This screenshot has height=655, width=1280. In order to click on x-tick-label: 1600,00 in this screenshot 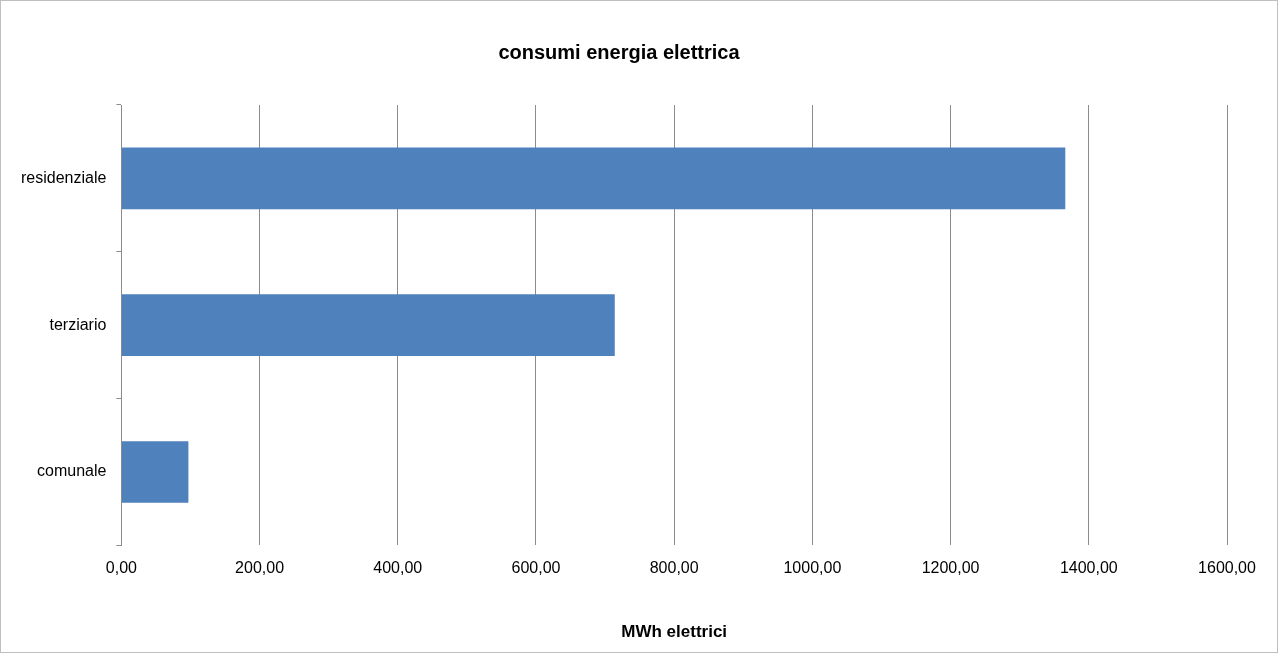, I will do `click(1227, 568)`.